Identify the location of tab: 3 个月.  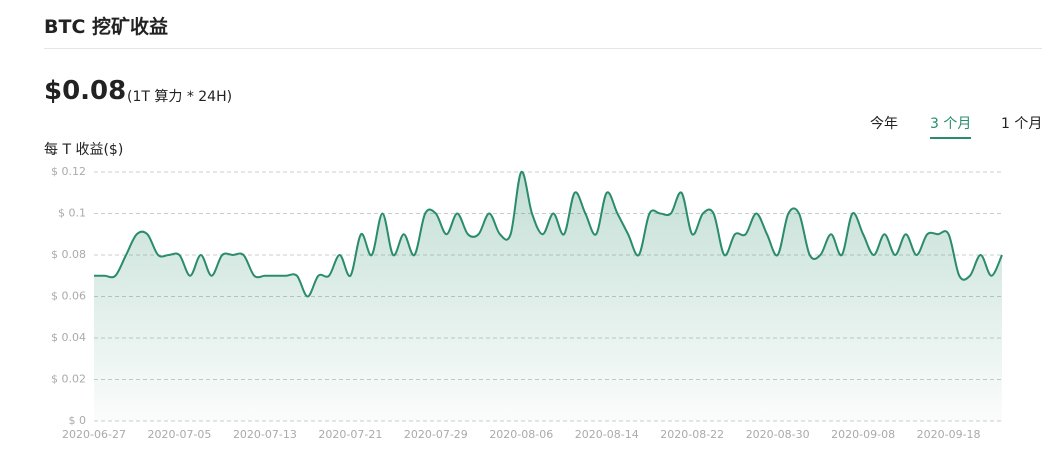
(951, 126).